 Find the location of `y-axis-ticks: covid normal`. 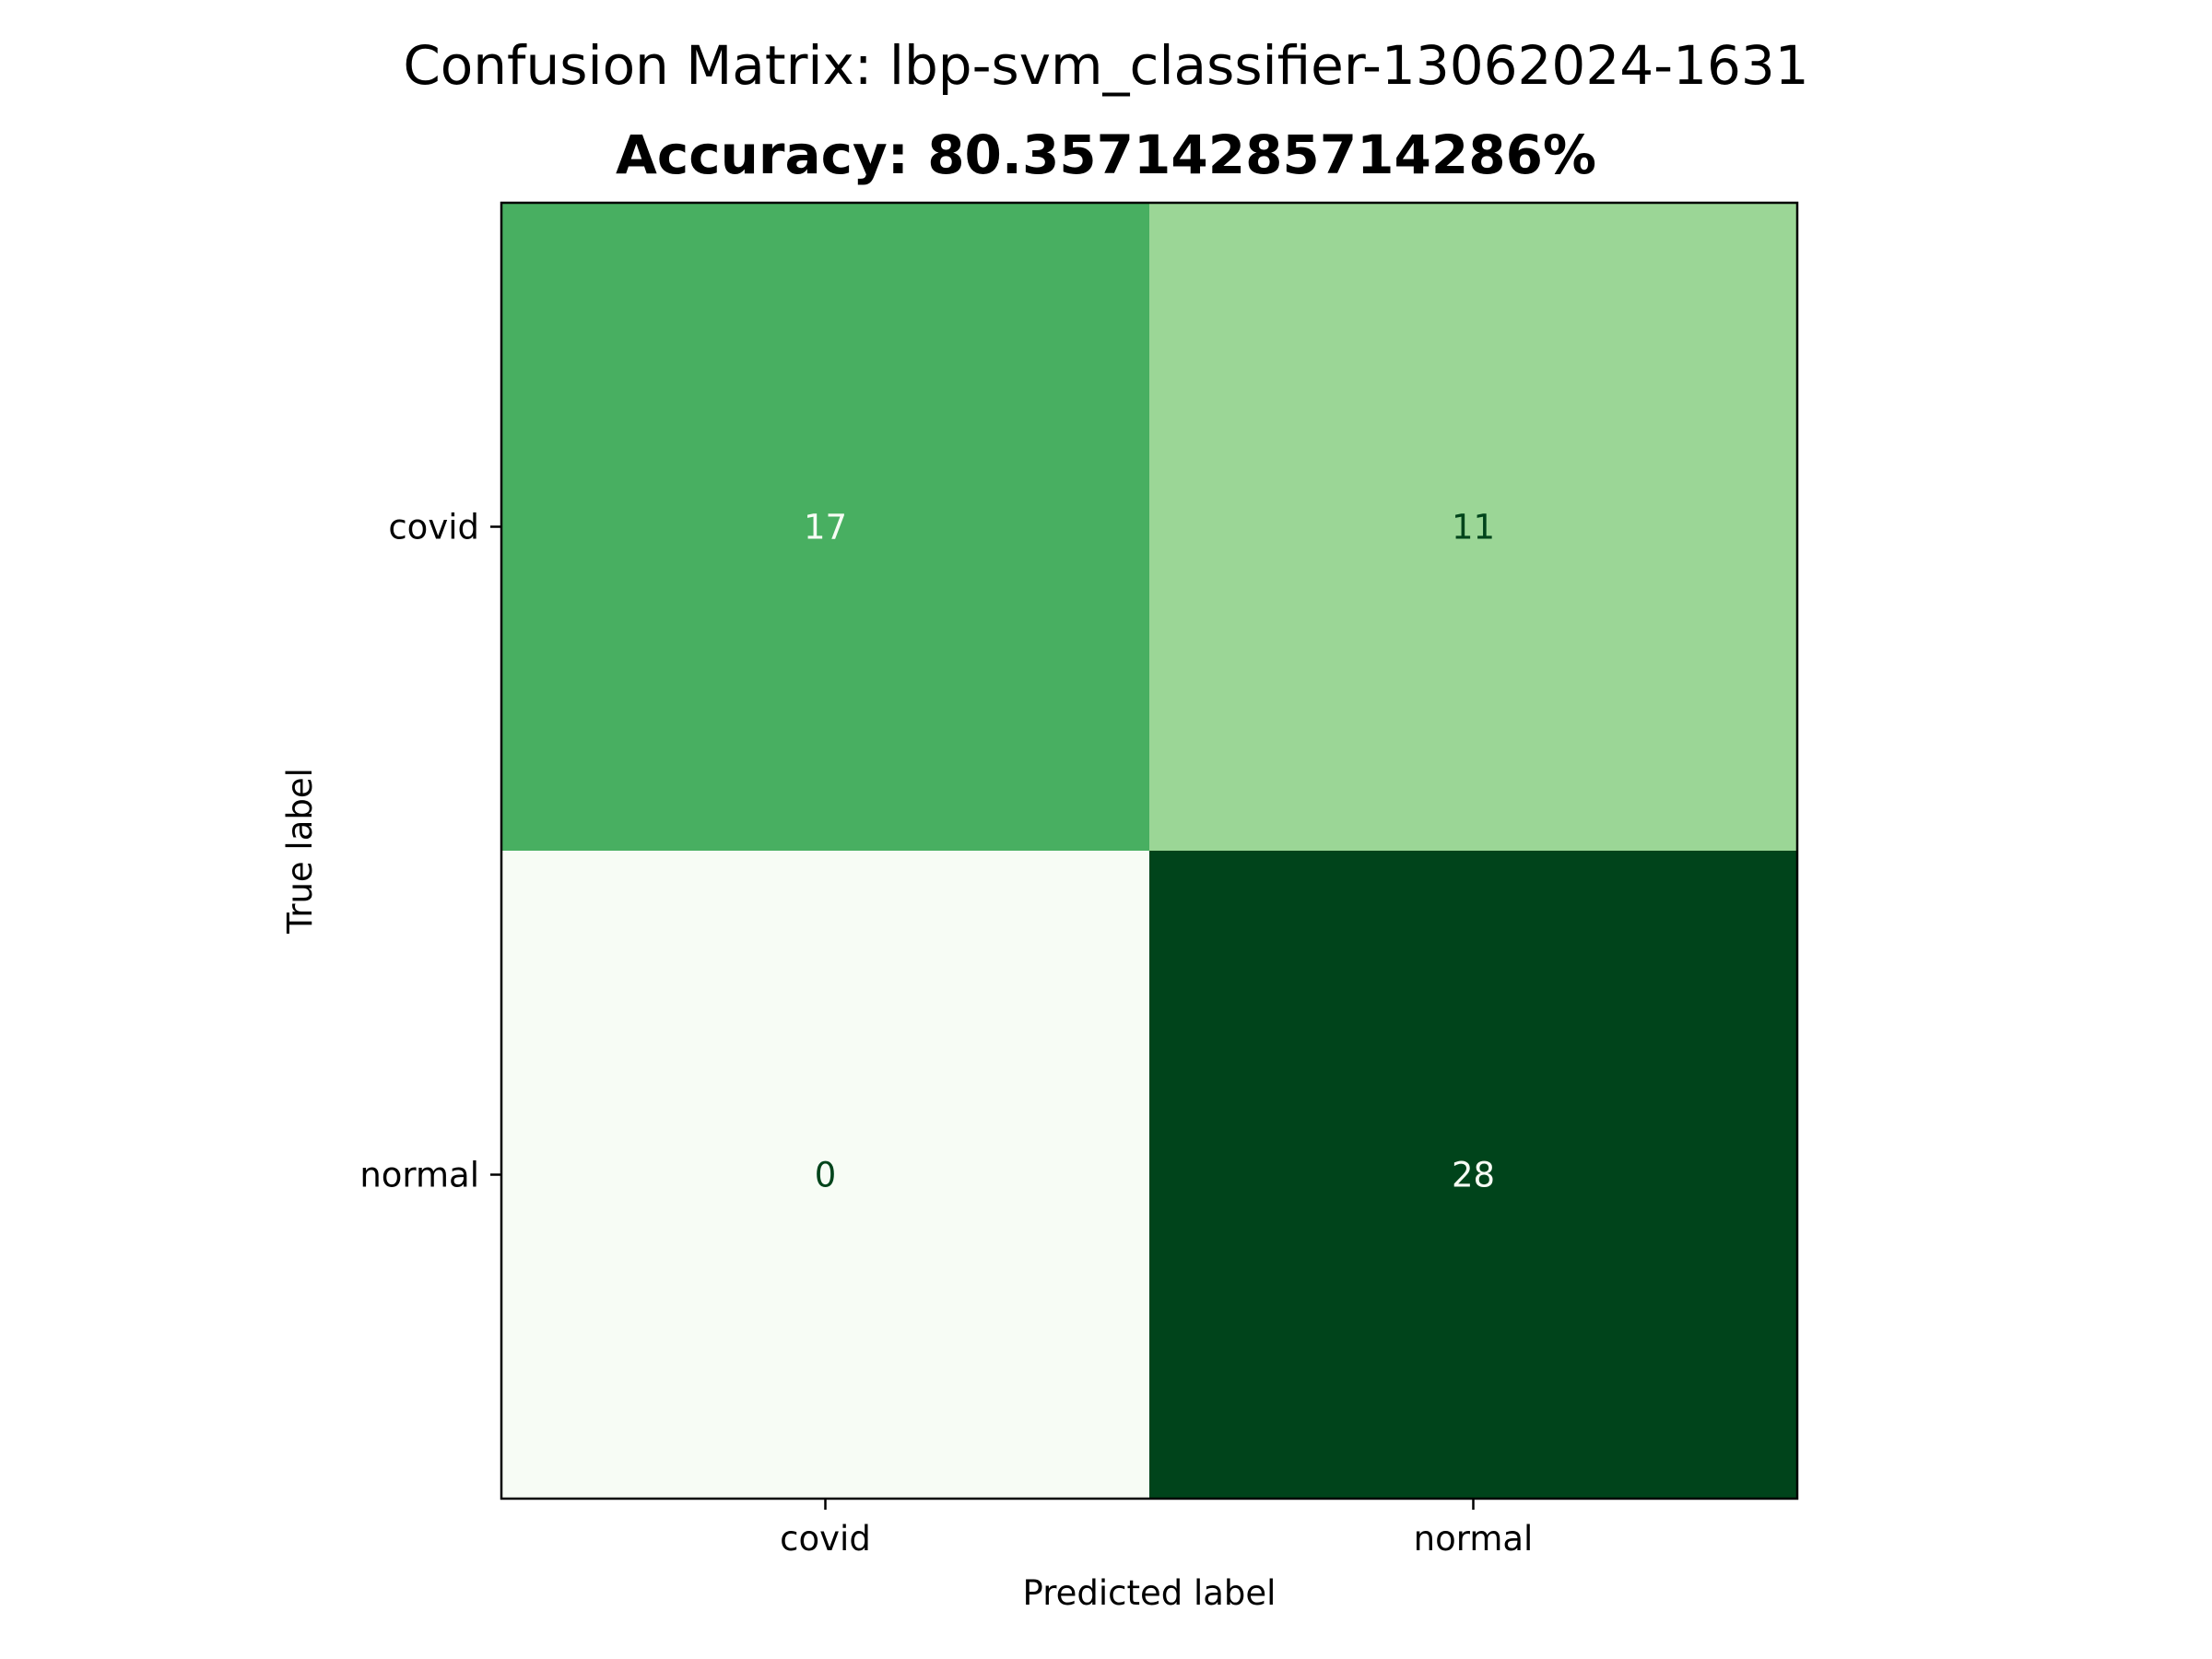

y-axis-ticks: covid normal is located at coordinates (430, 851).